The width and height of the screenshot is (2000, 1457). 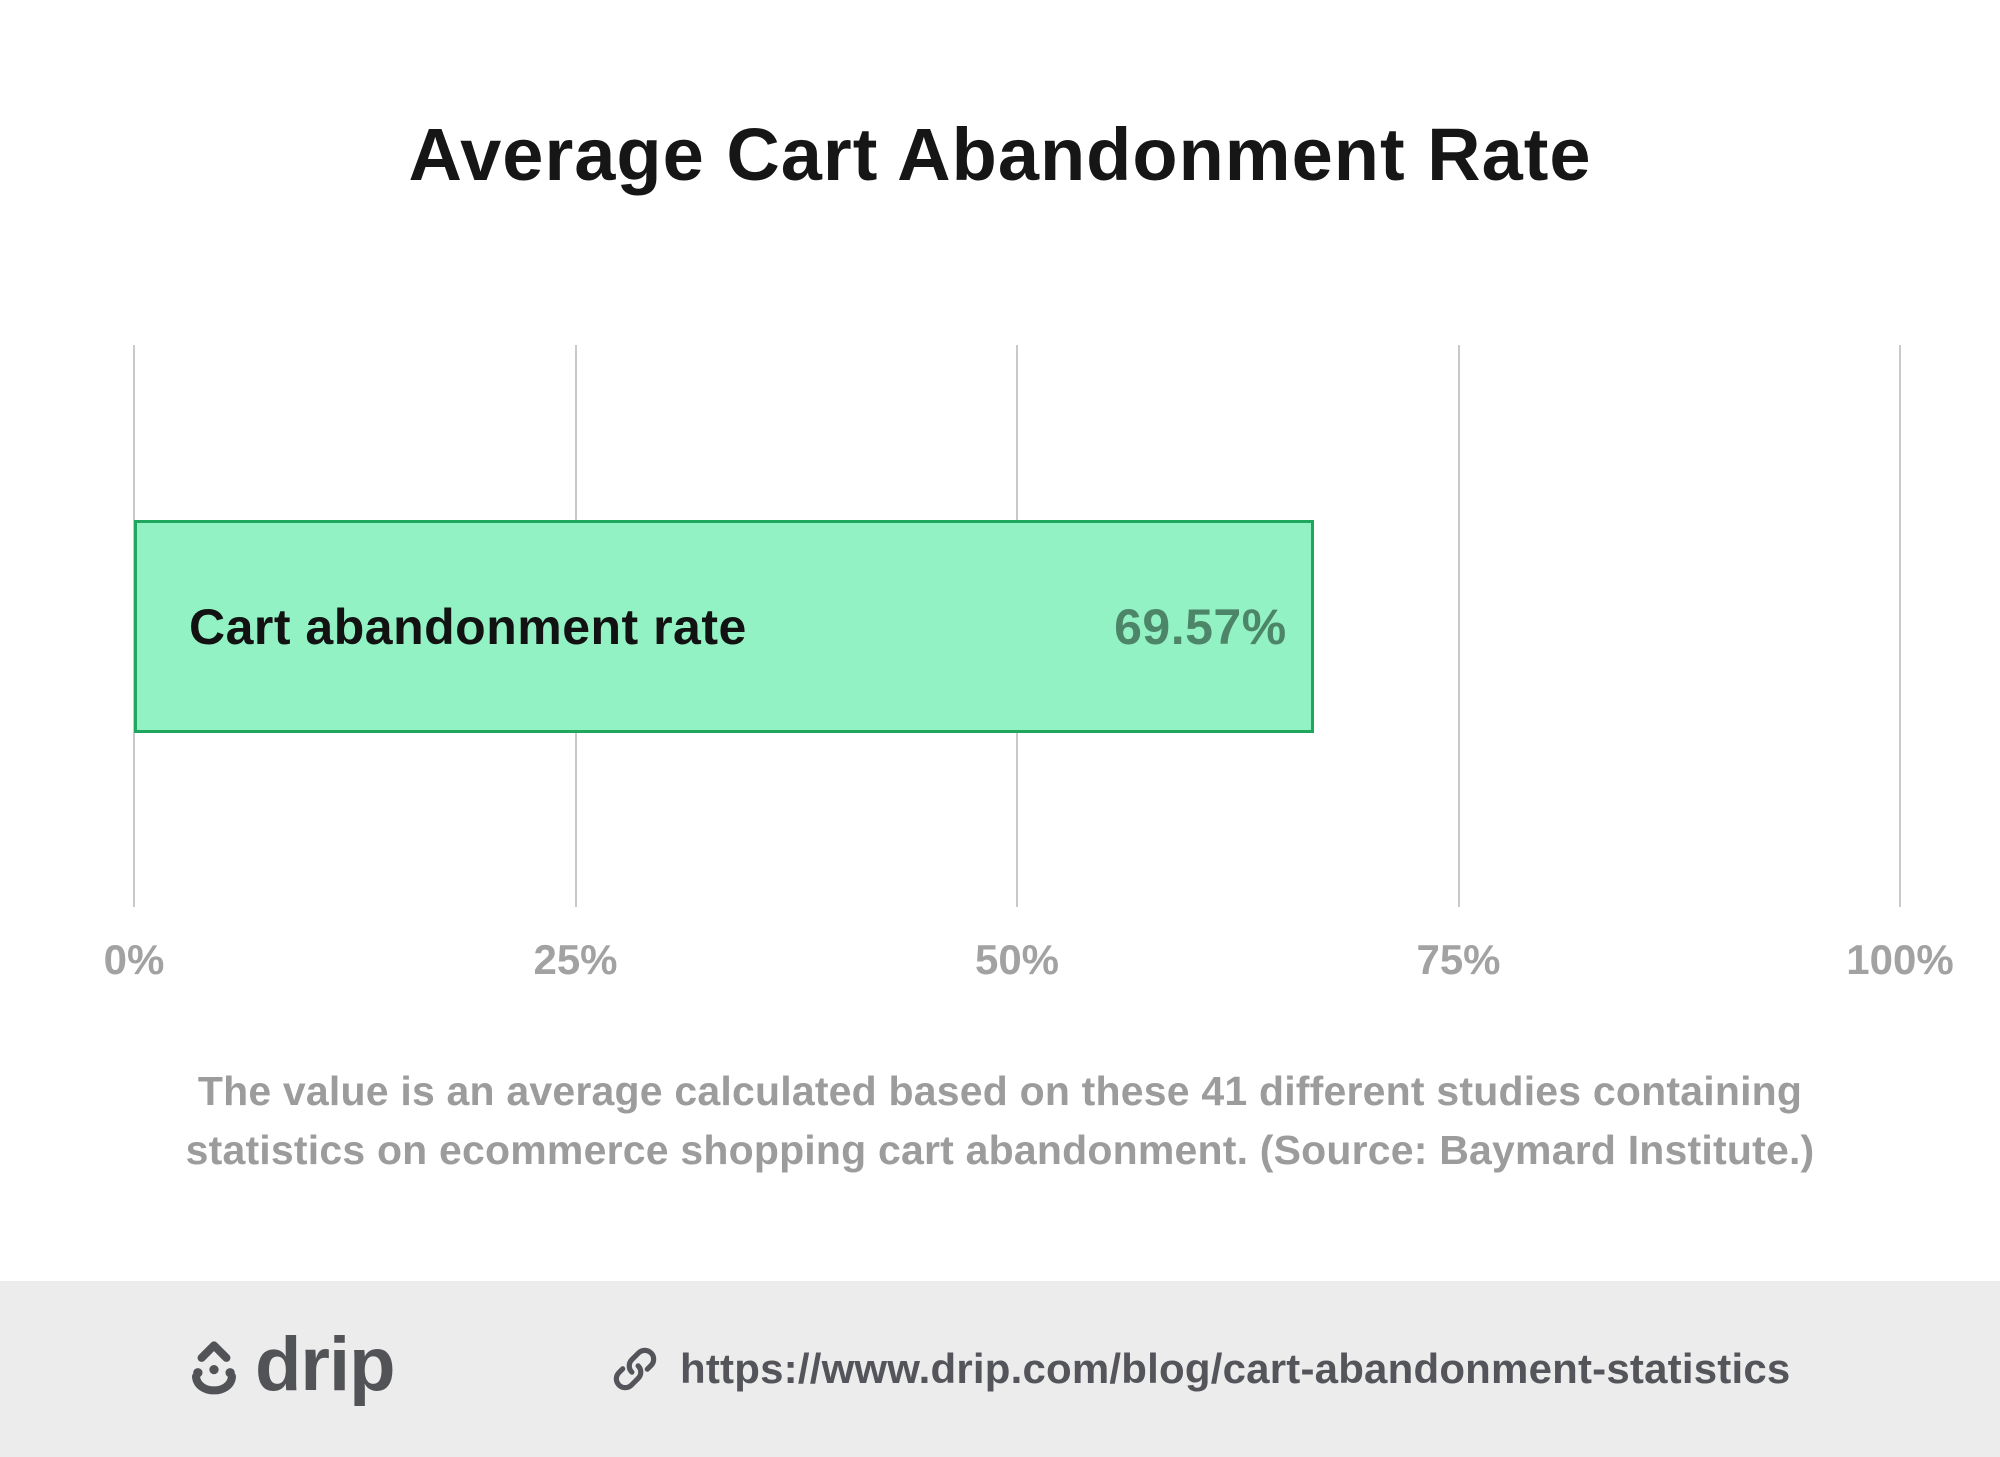 What do you see at coordinates (1000, 154) in the screenshot?
I see `chart-title: Average Cart Abandonment Rate` at bounding box center [1000, 154].